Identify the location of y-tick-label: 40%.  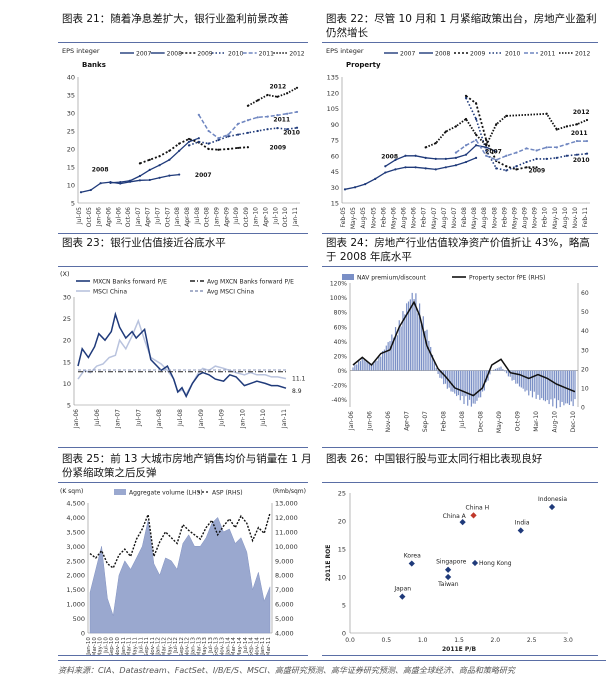
(341, 342).